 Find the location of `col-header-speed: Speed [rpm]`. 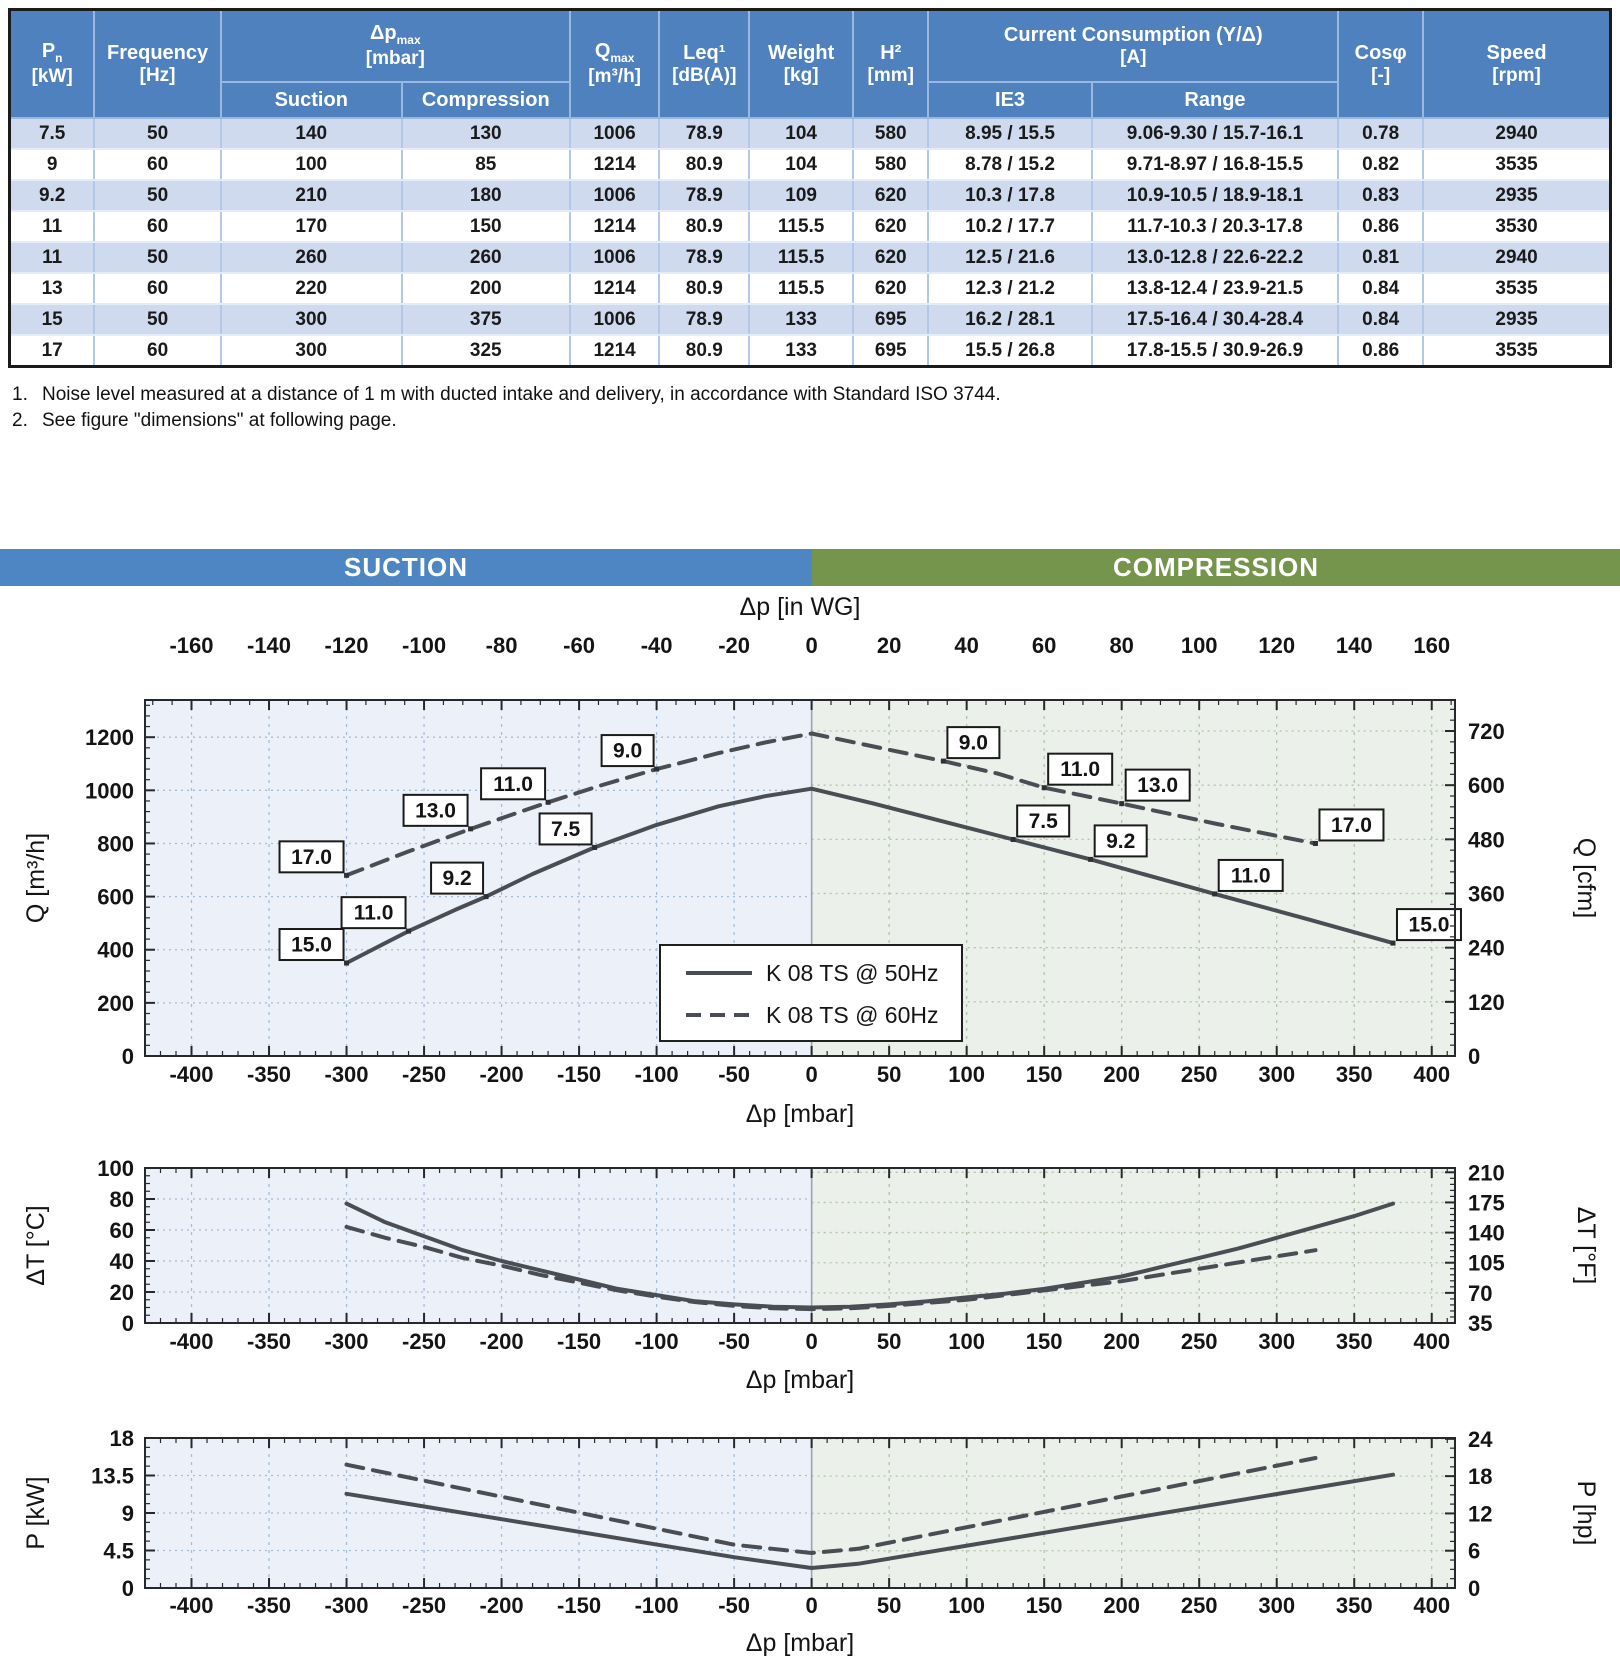

col-header-speed: Speed [rpm] is located at coordinates (1517, 63).